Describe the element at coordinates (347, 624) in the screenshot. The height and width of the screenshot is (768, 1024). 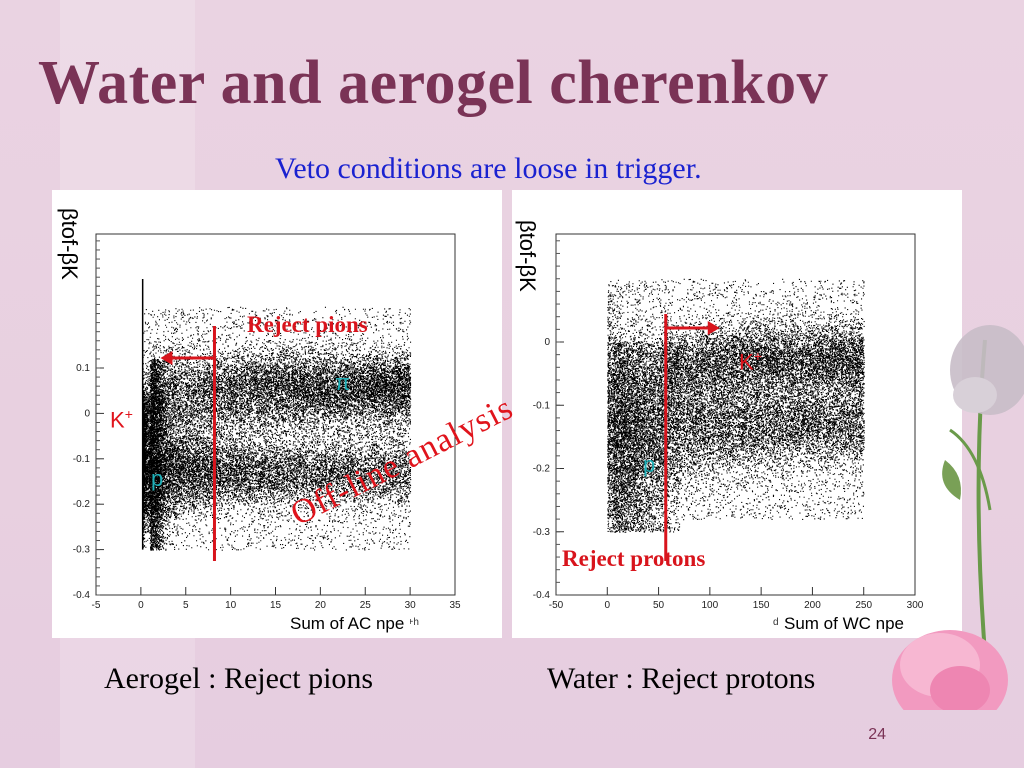
I see `aerogel-x-axis-label: Sum of AC npe` at that location.